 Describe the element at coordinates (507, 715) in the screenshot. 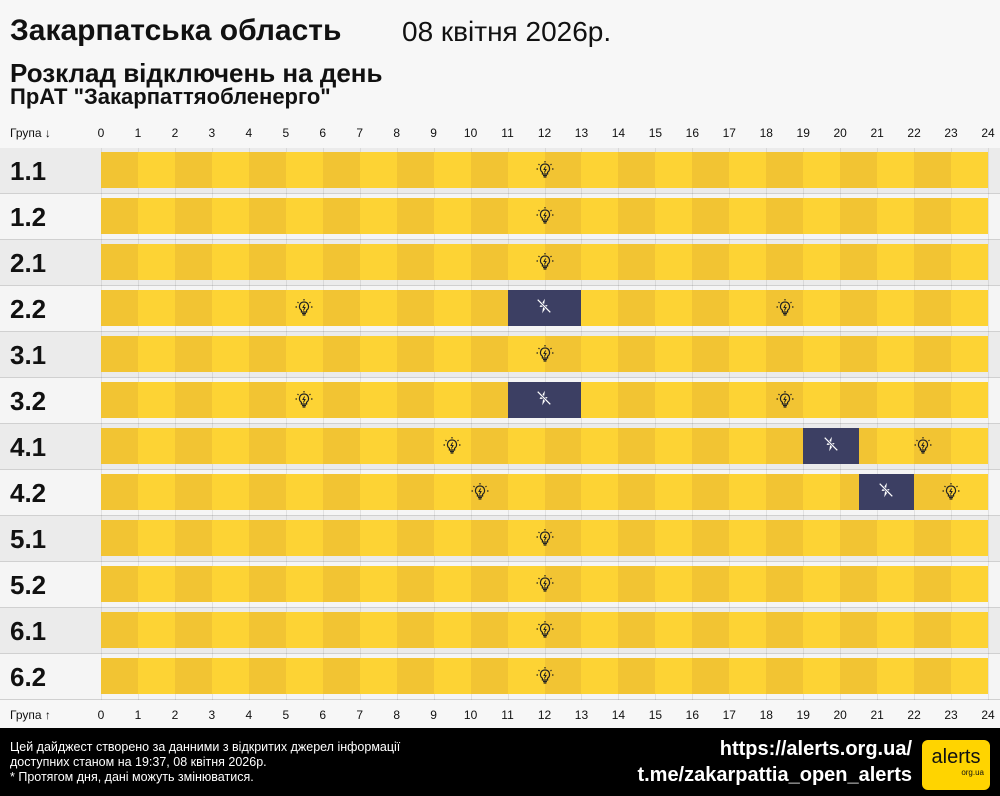

I see `hour-tick: 11` at that location.